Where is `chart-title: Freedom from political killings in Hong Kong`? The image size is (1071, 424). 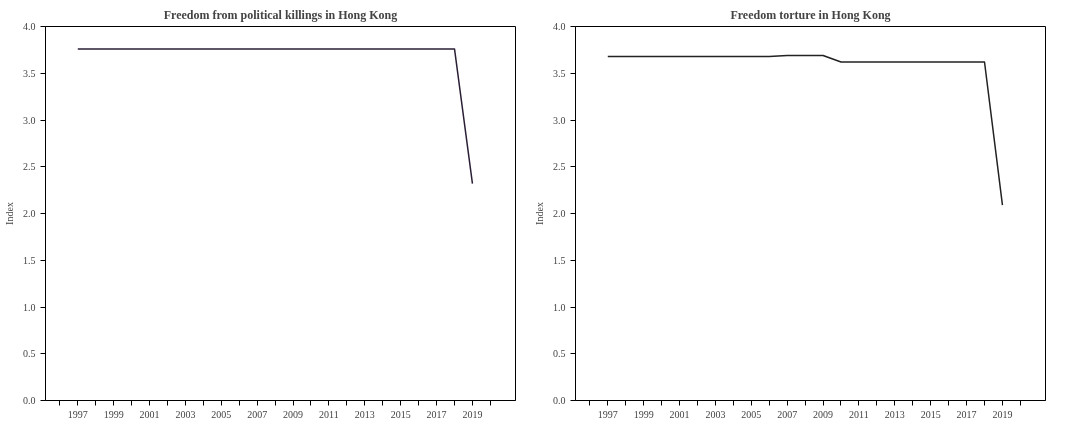 chart-title: Freedom from political killings in Hong Kong is located at coordinates (280, 14).